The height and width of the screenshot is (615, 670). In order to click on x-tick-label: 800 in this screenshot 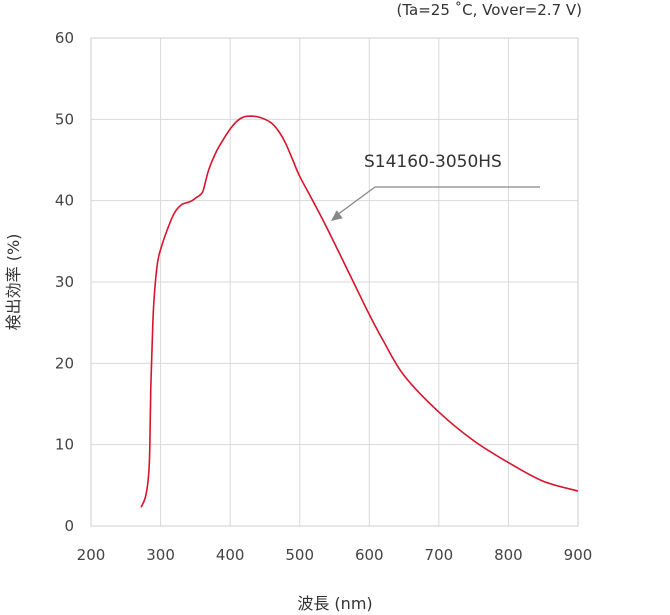, I will do `click(508, 555)`.